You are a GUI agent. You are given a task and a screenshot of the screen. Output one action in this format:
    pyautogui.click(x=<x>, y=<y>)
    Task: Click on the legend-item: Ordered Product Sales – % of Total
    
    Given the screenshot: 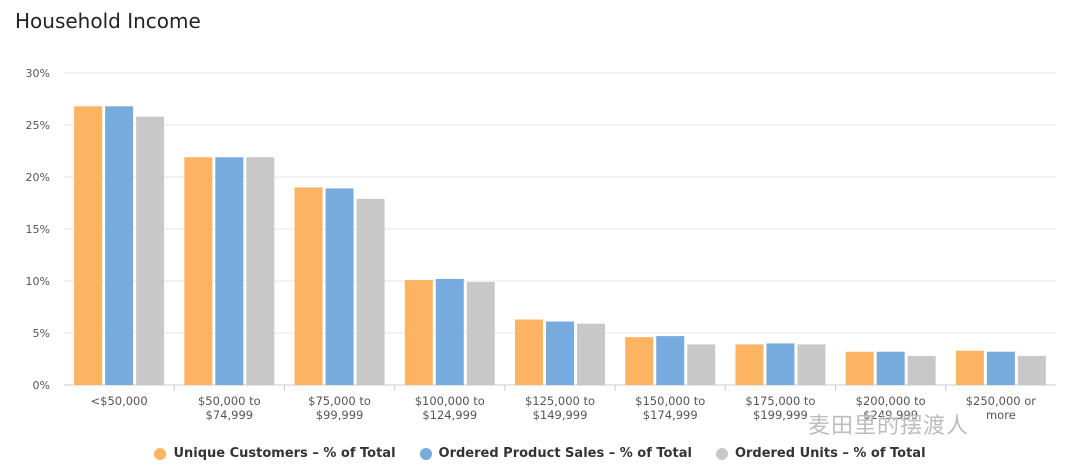 What is the action you would take?
    pyautogui.click(x=555, y=453)
    